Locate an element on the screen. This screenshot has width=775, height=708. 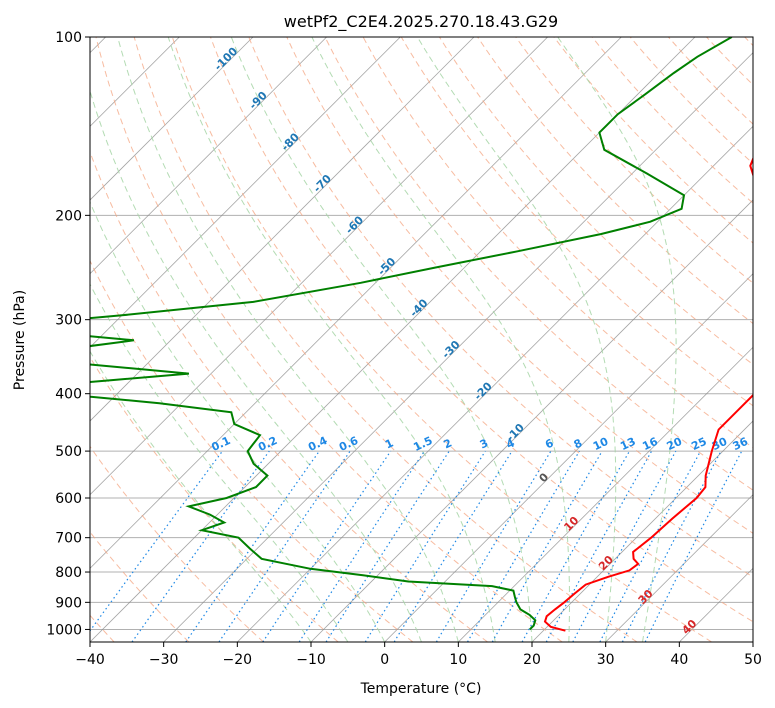
x-tick-label: 0 is located at coordinates (384, 660).